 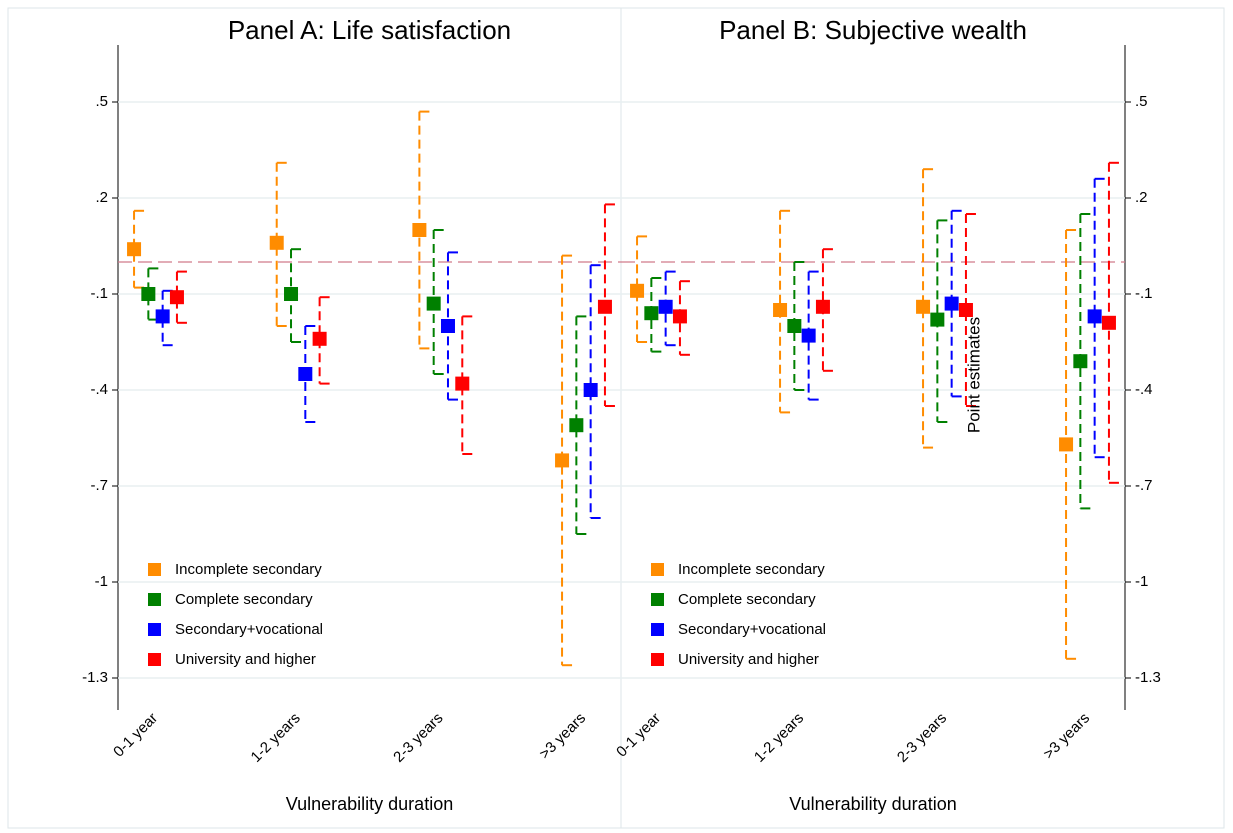 I want to click on panel-title: Panel A: Life satisfaction, so click(x=369, y=30).